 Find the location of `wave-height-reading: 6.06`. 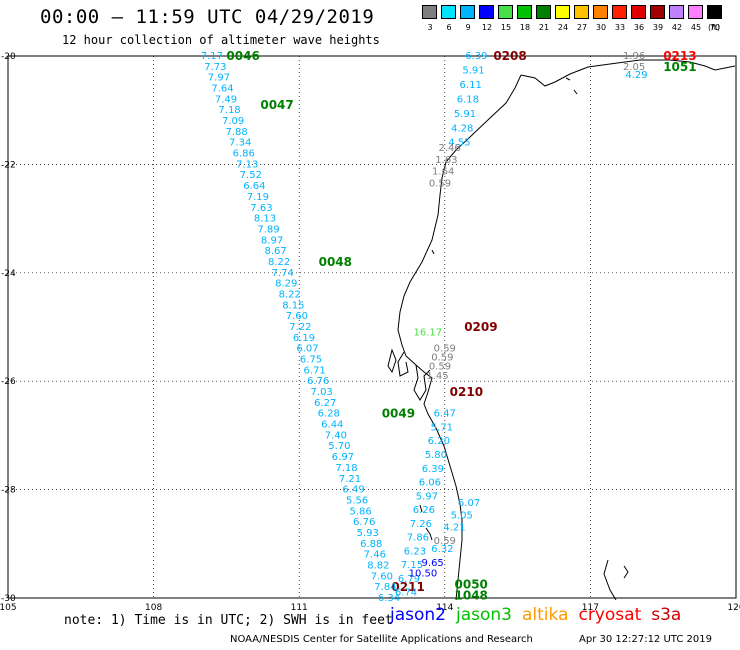

wave-height-reading: 6.06 is located at coordinates (430, 483).